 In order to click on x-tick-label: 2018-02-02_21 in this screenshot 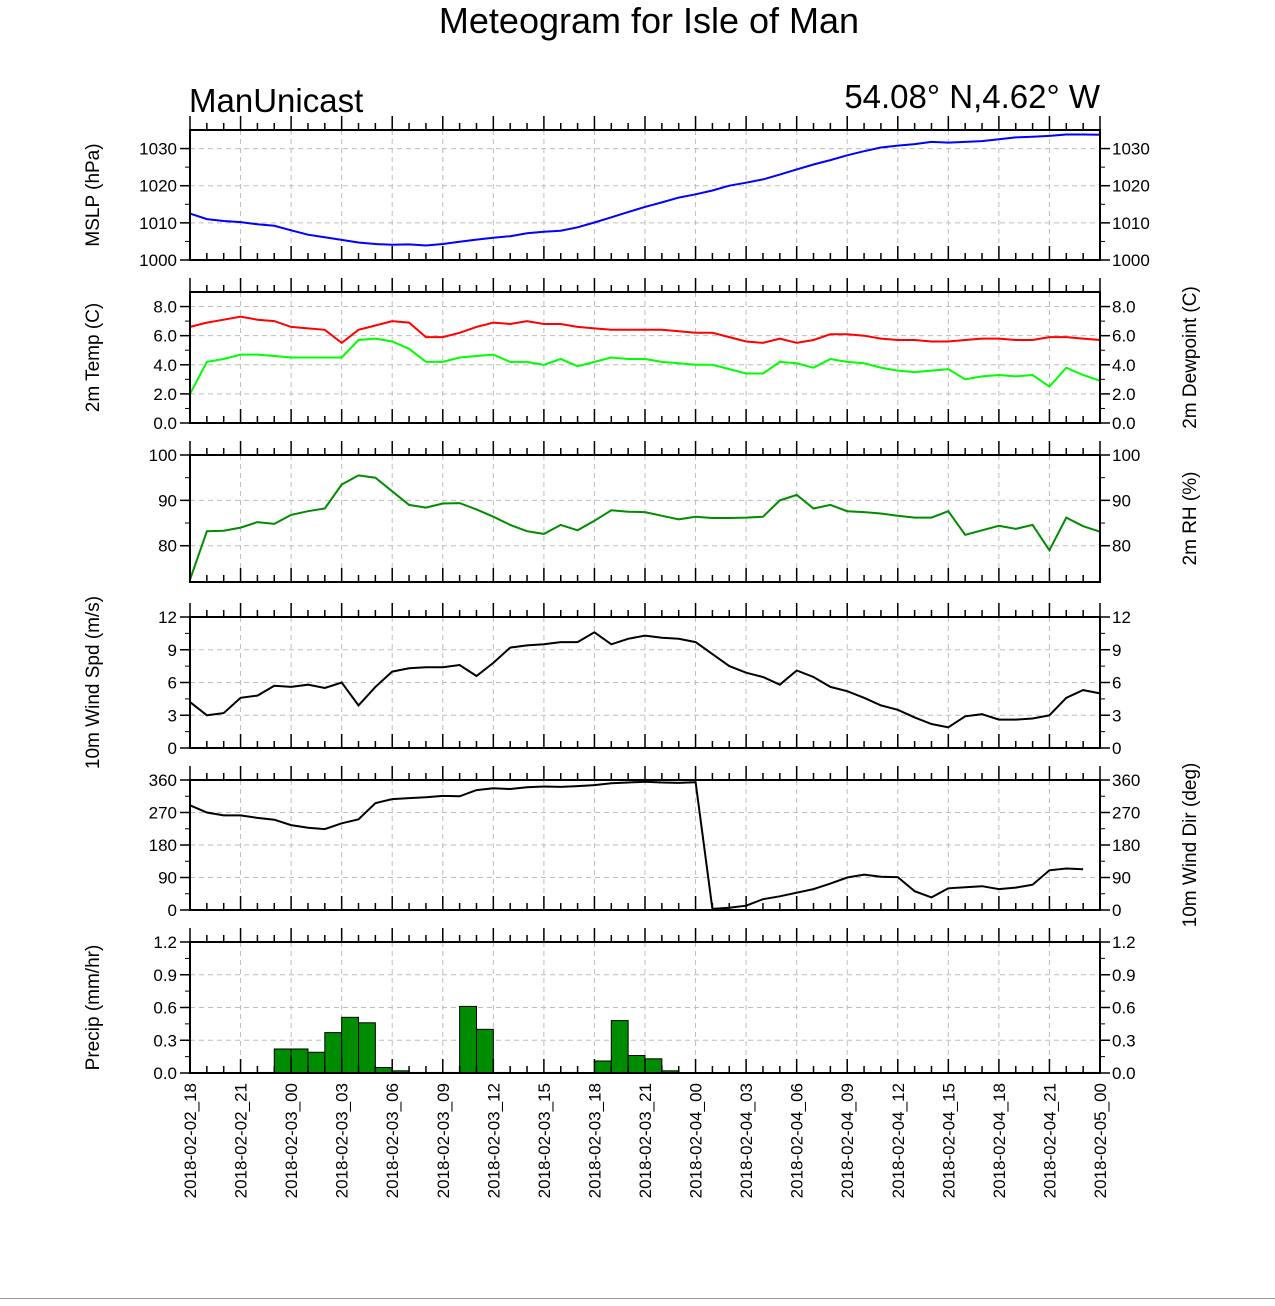, I will do `click(241, 1140)`.